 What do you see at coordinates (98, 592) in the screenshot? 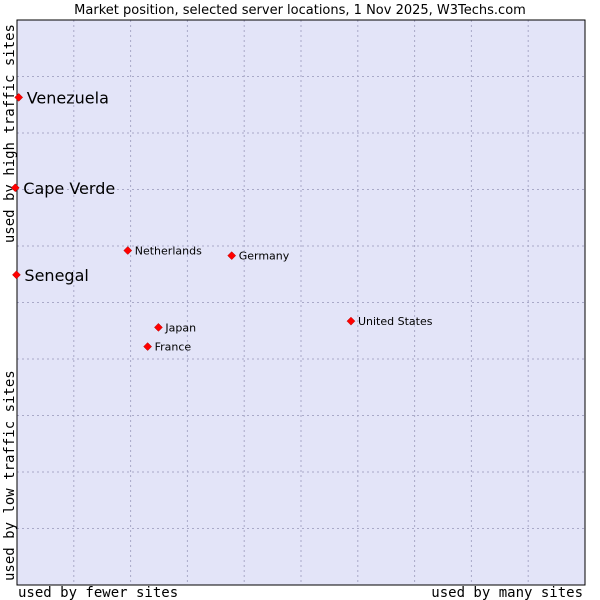
I see `x-axis-label-left: used by fewer sites` at bounding box center [98, 592].